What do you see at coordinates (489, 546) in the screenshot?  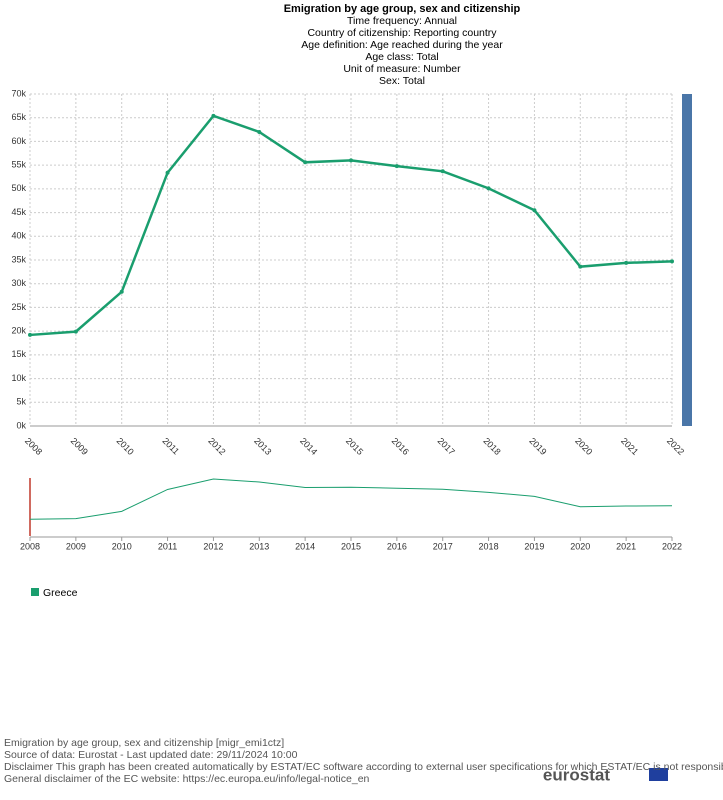 I see `navigator-tick-label: 2018` at bounding box center [489, 546].